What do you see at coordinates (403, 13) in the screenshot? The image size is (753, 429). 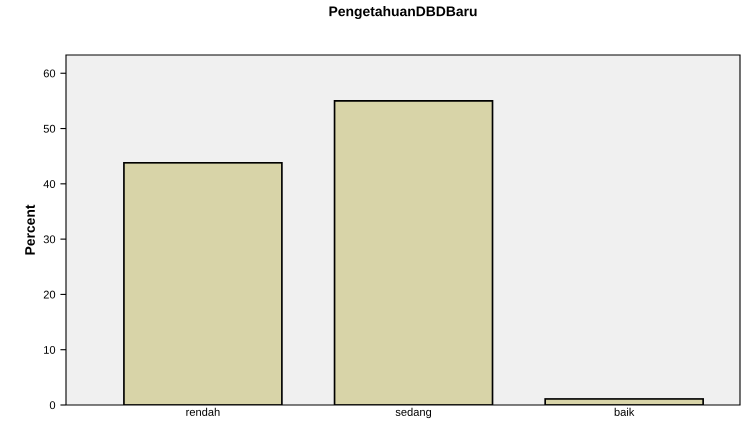 I see `chart-title: PengetahuanDBDBaru` at bounding box center [403, 13].